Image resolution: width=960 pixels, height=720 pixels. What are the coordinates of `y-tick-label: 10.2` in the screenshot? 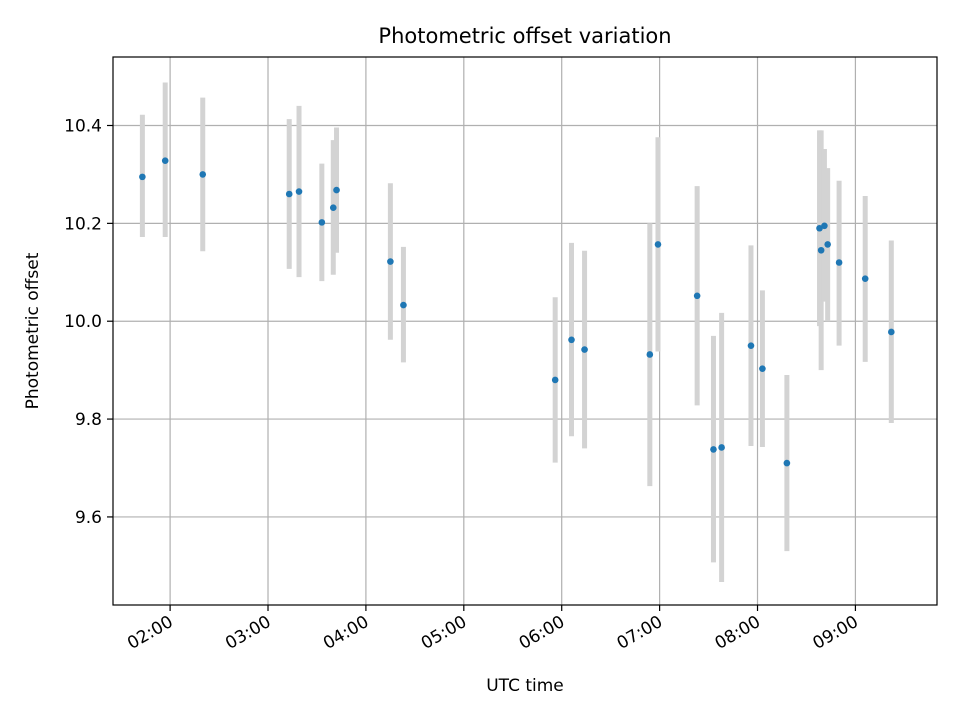 It's located at (83, 224).